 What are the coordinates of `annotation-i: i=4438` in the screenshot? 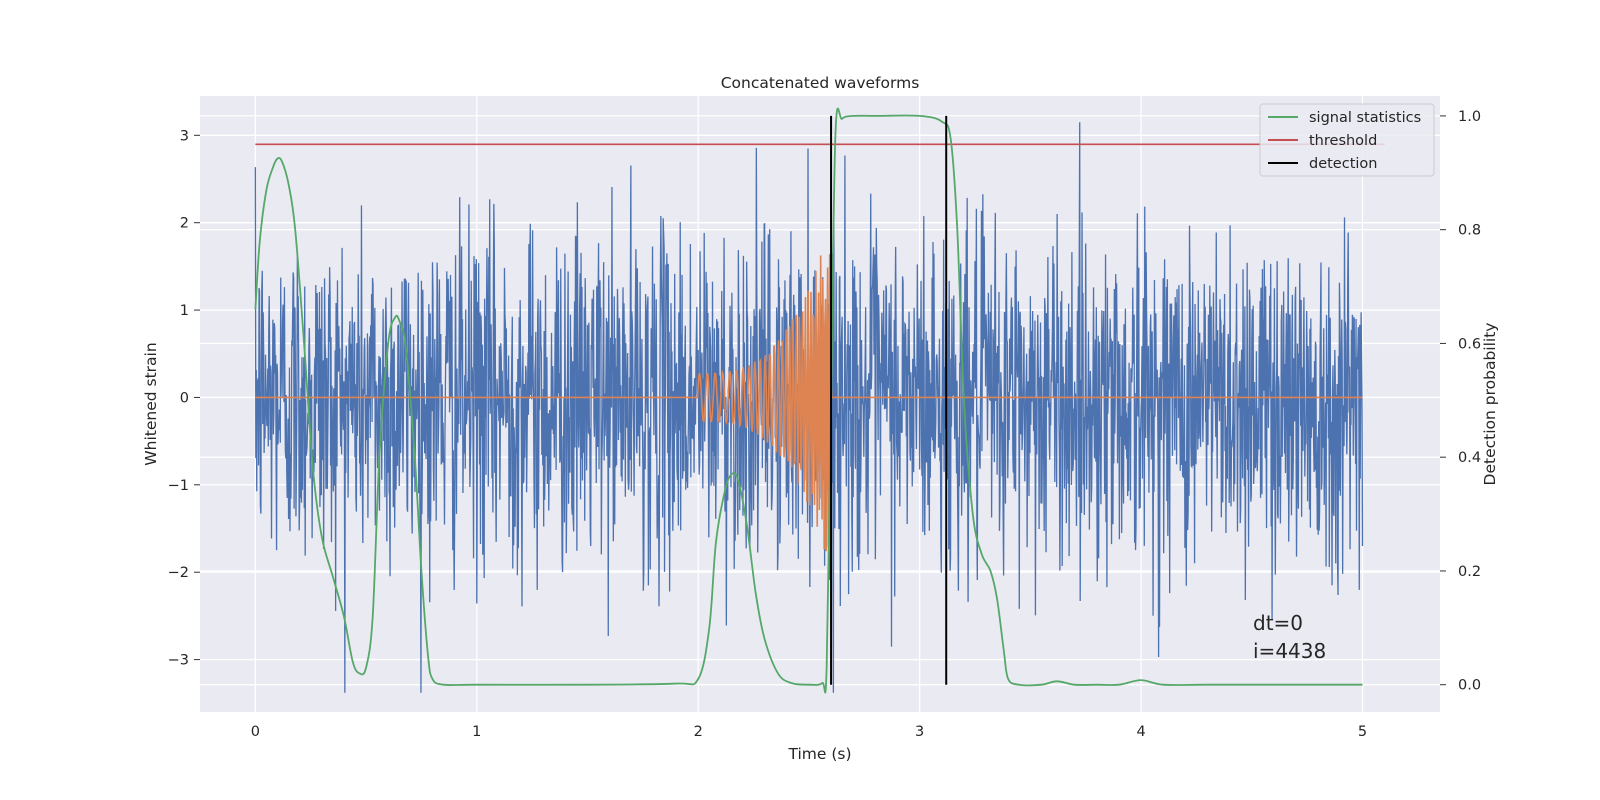 It's located at (1289, 651).